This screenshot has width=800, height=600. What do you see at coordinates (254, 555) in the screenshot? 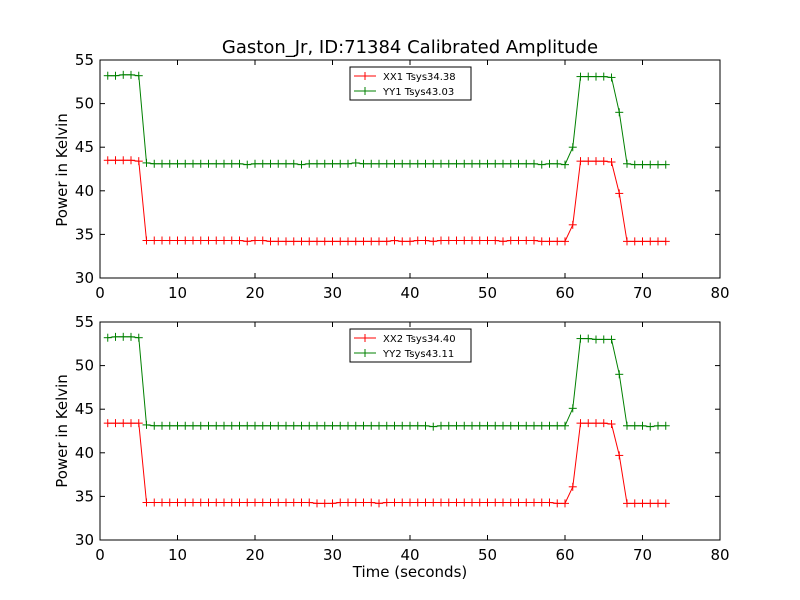
I see `subplot-1-x-tick-label: 20` at bounding box center [254, 555].